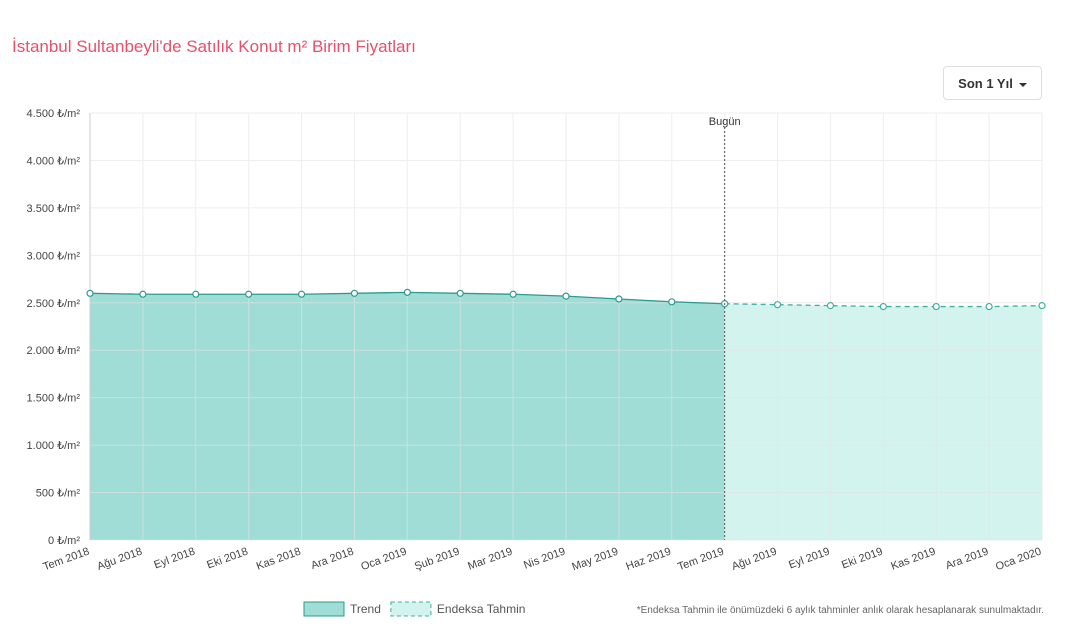 This screenshot has width=1066, height=633. I want to click on x-tick-label: Nis 2019, so click(544, 559).